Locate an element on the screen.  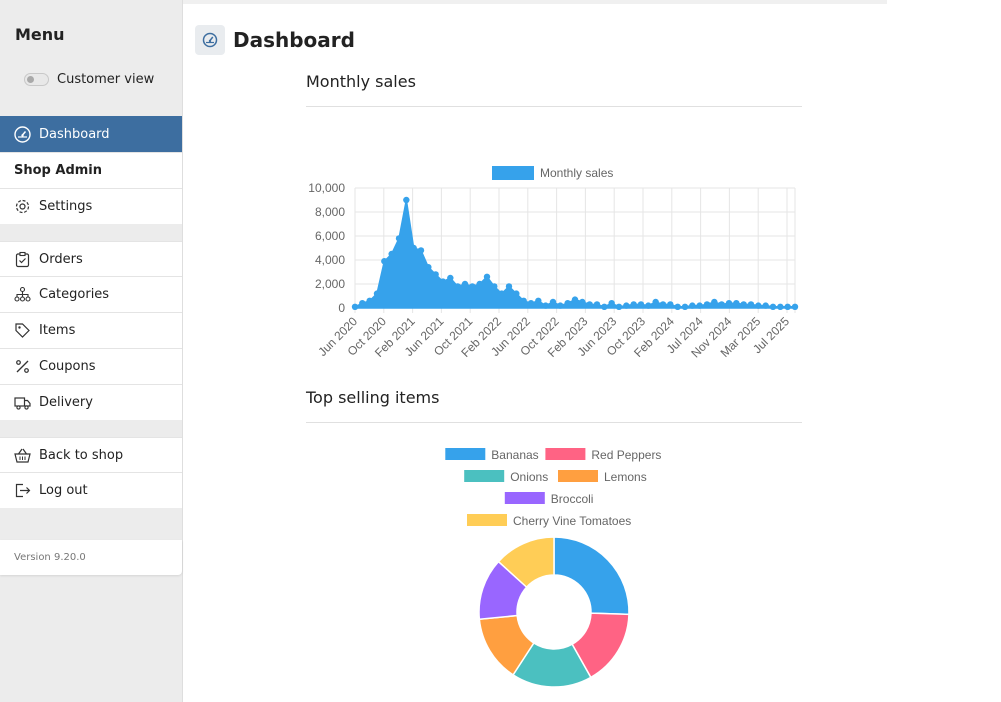
sidebar-item-dashboard: Dashboard is located at coordinates (91, 134).